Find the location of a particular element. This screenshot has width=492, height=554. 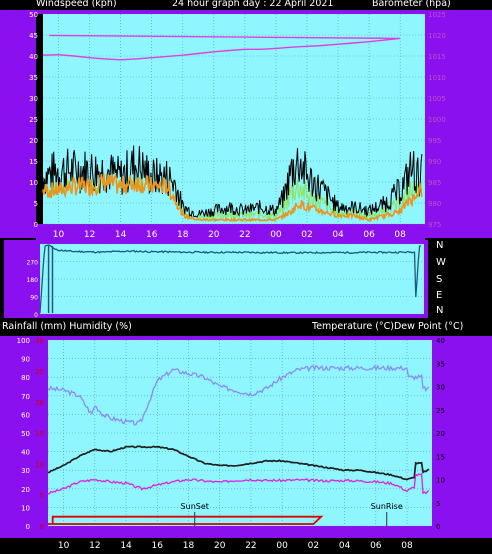

humidity-y-tick: 80 is located at coordinates (25, 378).